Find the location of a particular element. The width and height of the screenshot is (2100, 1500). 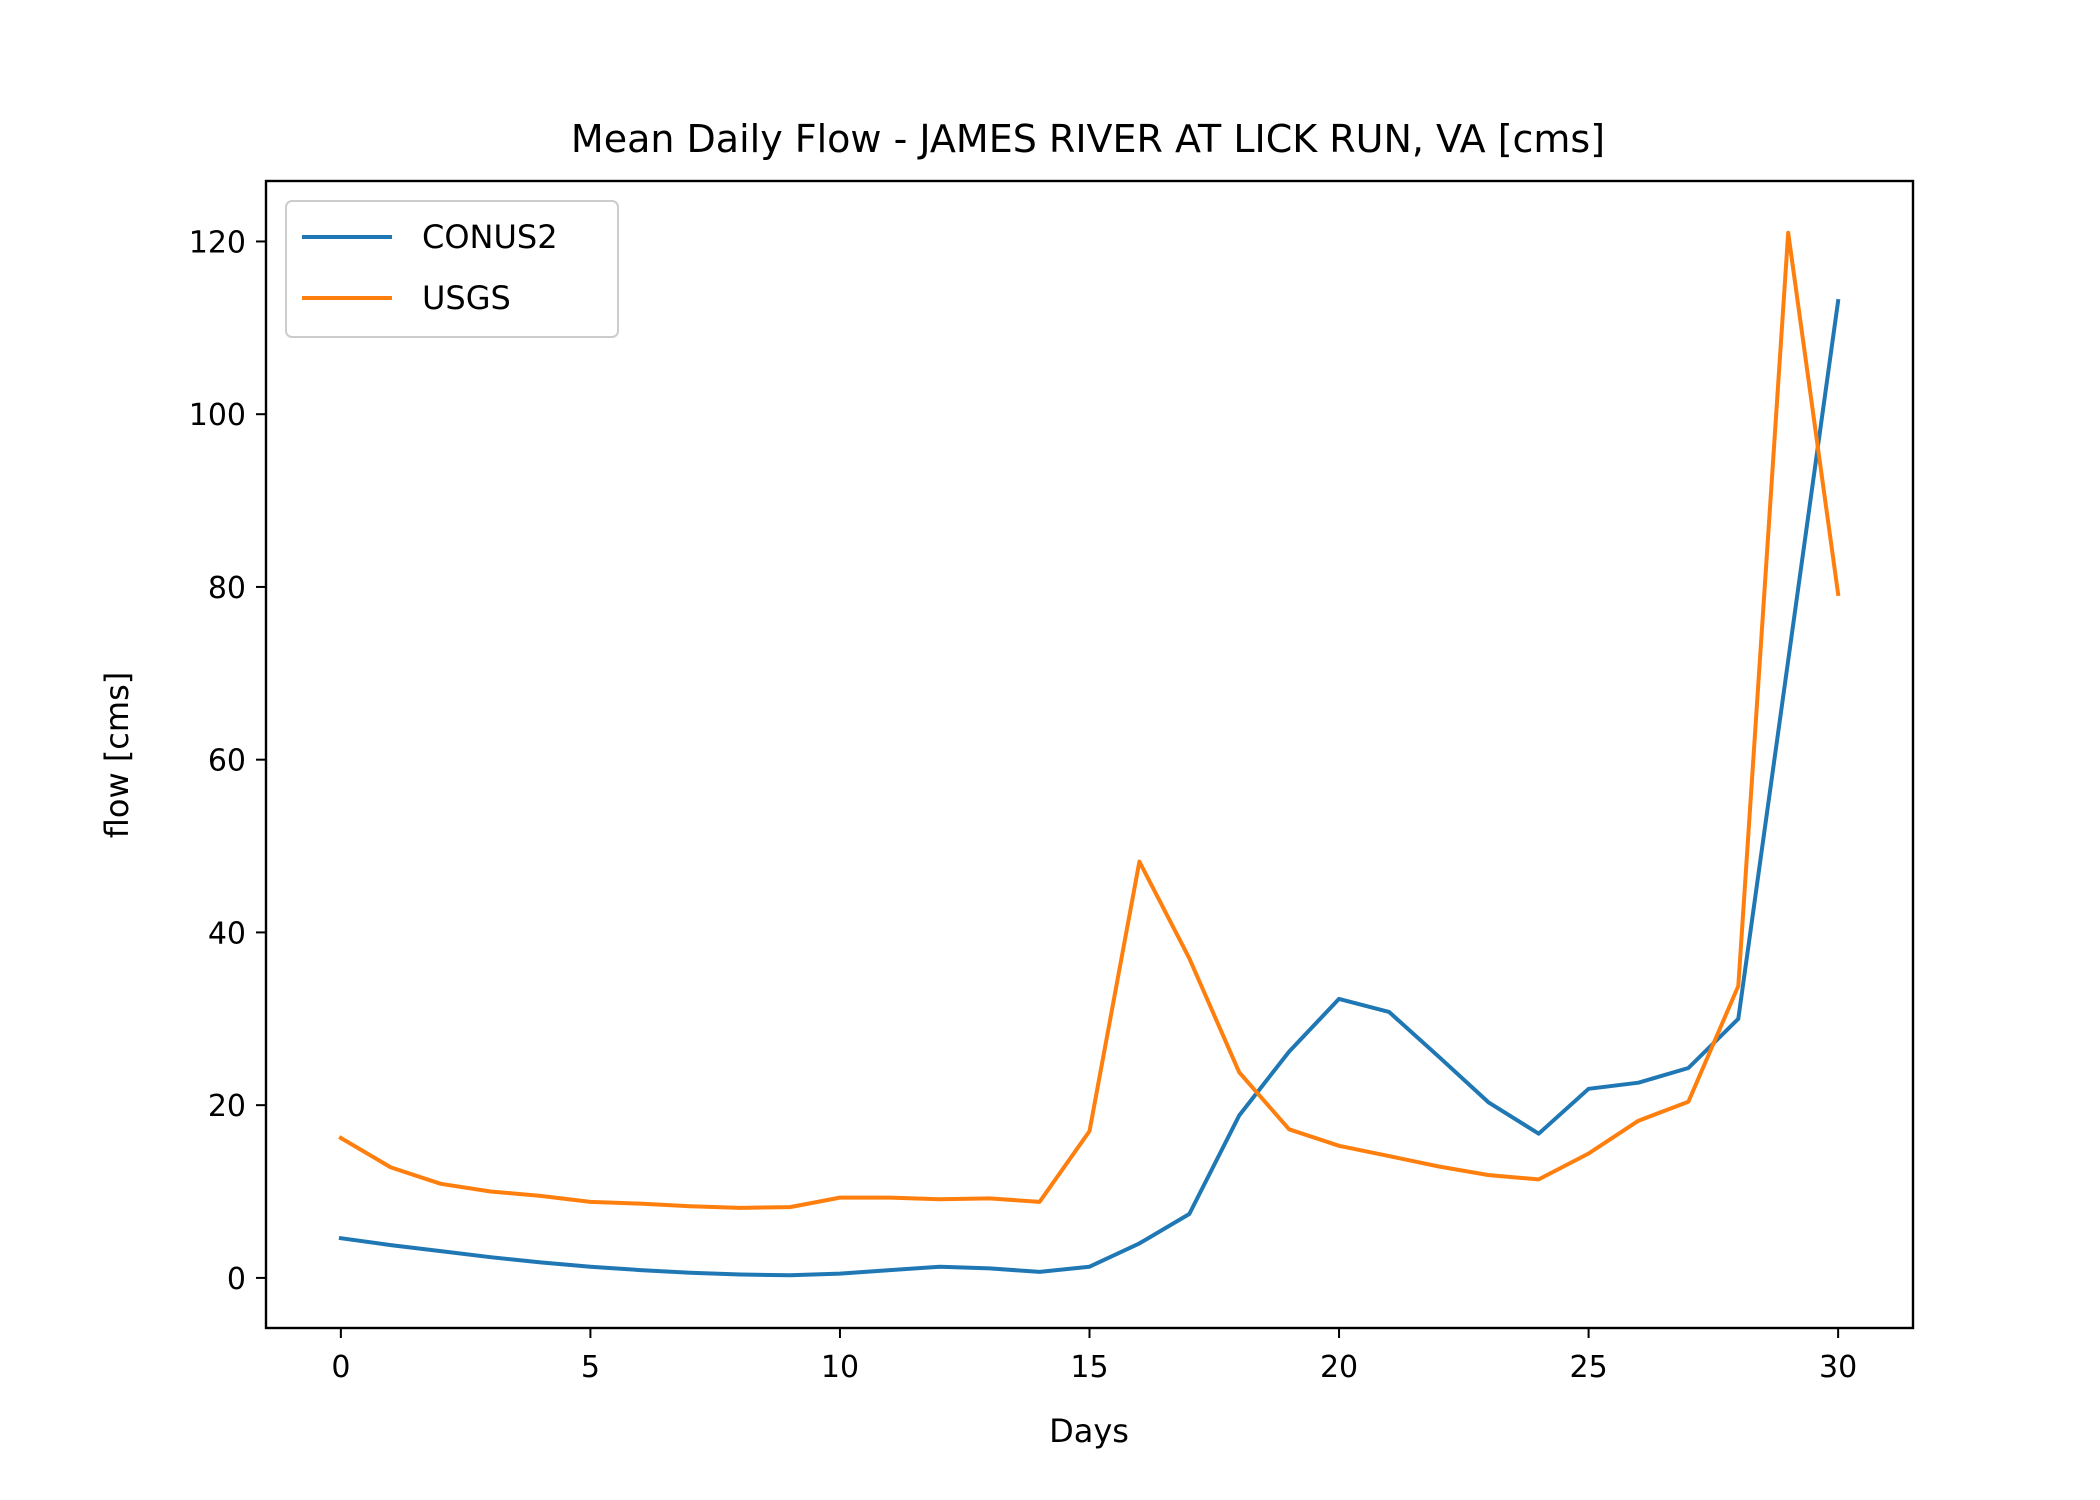

y-tick-label: 60 is located at coordinates (227, 761).